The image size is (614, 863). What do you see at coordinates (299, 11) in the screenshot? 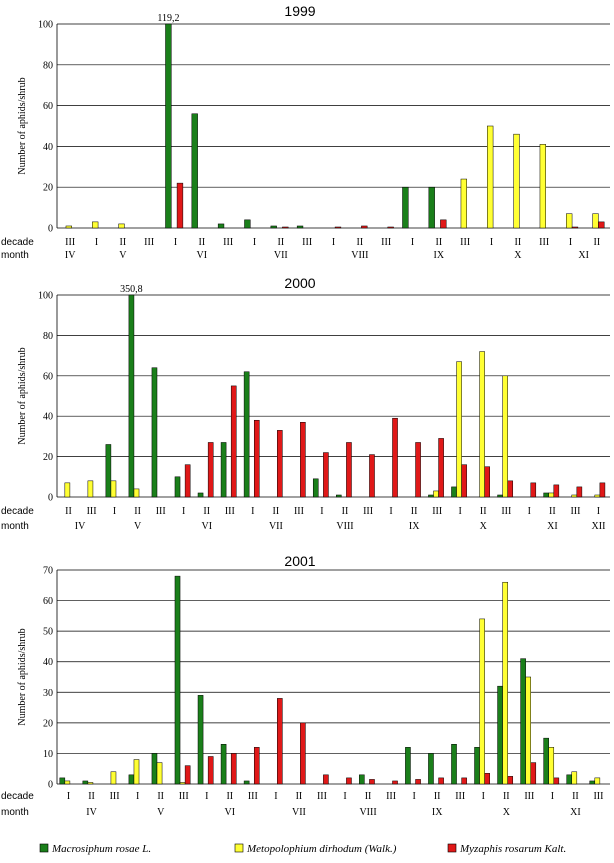
I see `chart-title: 1999` at bounding box center [299, 11].